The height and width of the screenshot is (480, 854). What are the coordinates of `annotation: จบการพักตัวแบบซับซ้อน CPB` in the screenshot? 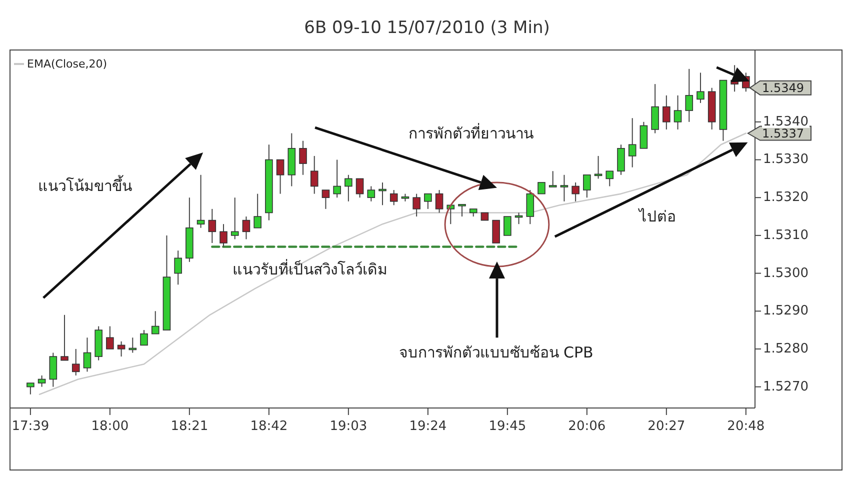 It's located at (496, 353).